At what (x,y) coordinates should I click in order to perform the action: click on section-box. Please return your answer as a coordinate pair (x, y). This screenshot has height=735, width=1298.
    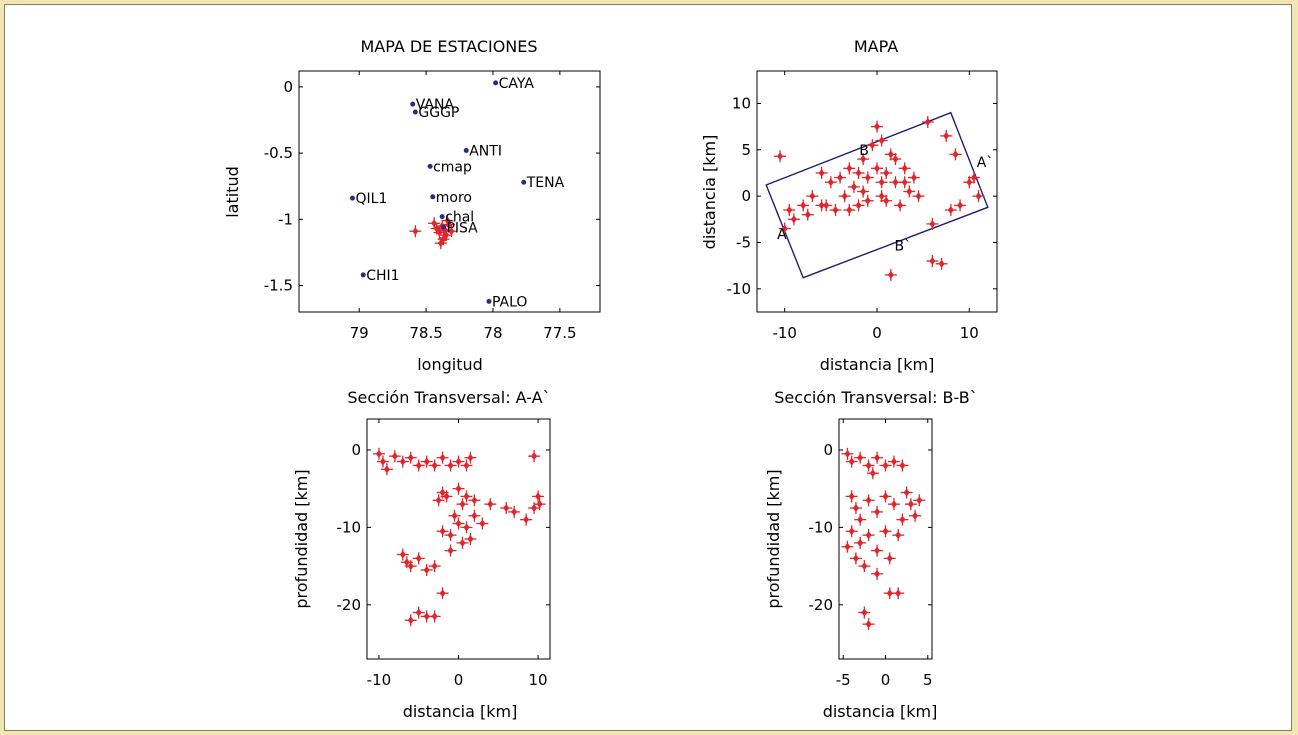
    Looking at the image, I should click on (877, 195).